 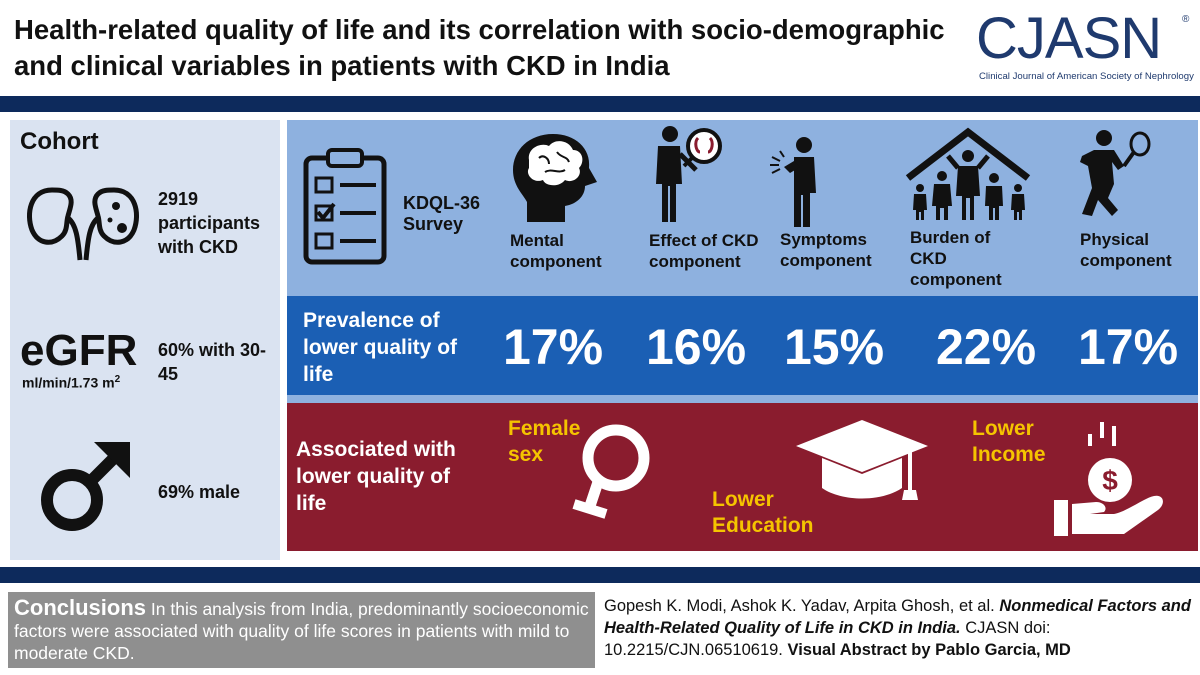 What do you see at coordinates (80, 607) in the screenshot?
I see `conclusions-heading: Conclusions` at bounding box center [80, 607].